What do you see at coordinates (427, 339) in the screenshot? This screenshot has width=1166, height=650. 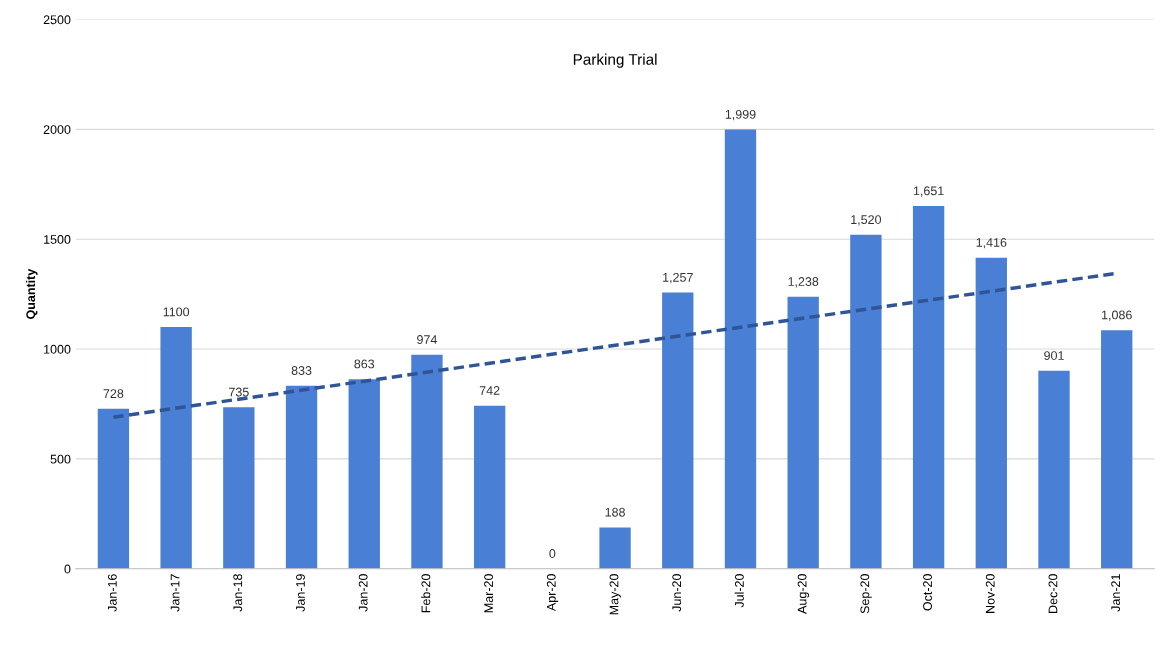 I see `data-label: 974` at bounding box center [427, 339].